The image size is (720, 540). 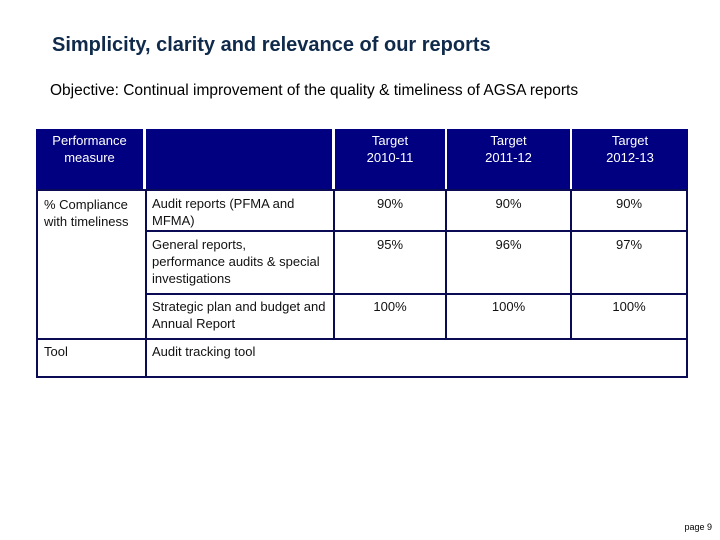 I want to click on header-performance-measure-label: Performance measure, so click(x=89, y=149).